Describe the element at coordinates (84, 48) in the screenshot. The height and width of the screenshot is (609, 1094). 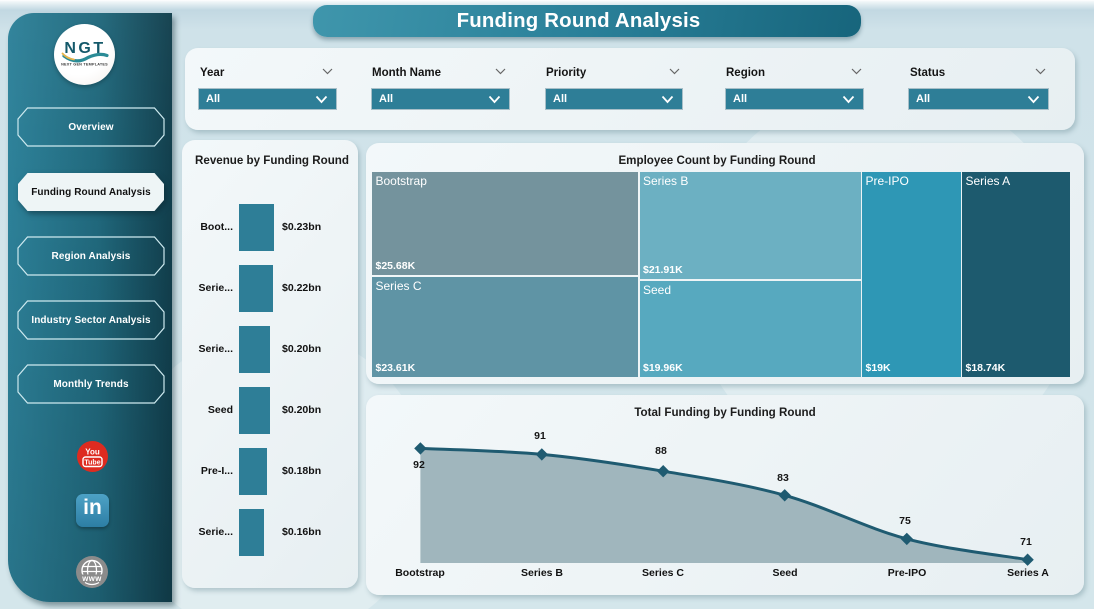
I see `svg-text: NGT` at that location.